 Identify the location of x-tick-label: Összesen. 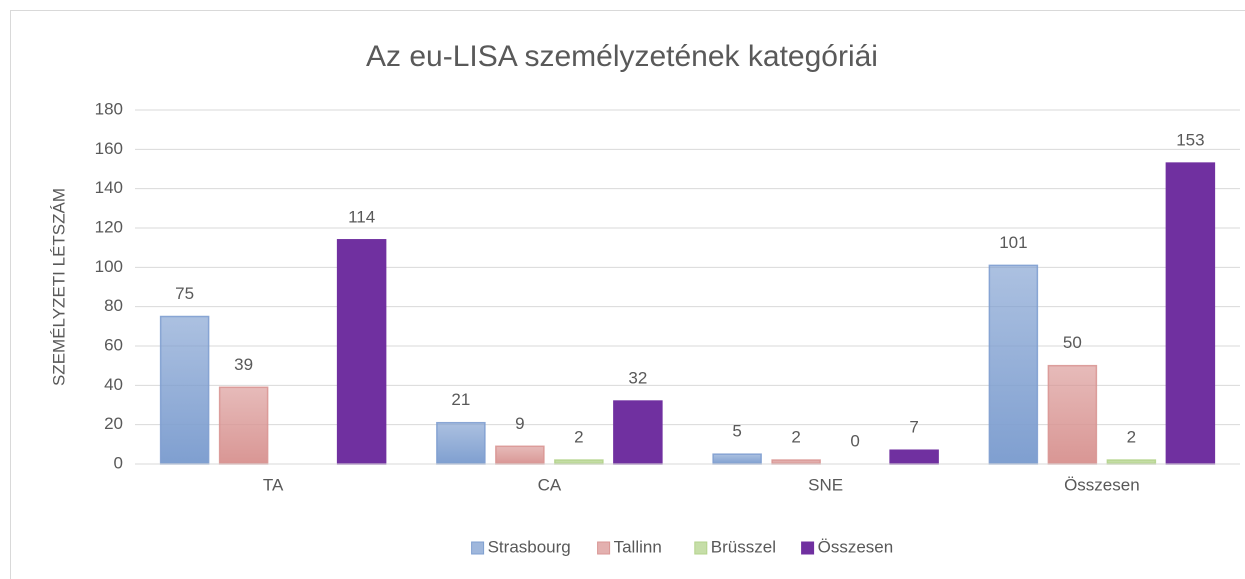
(1102, 484).